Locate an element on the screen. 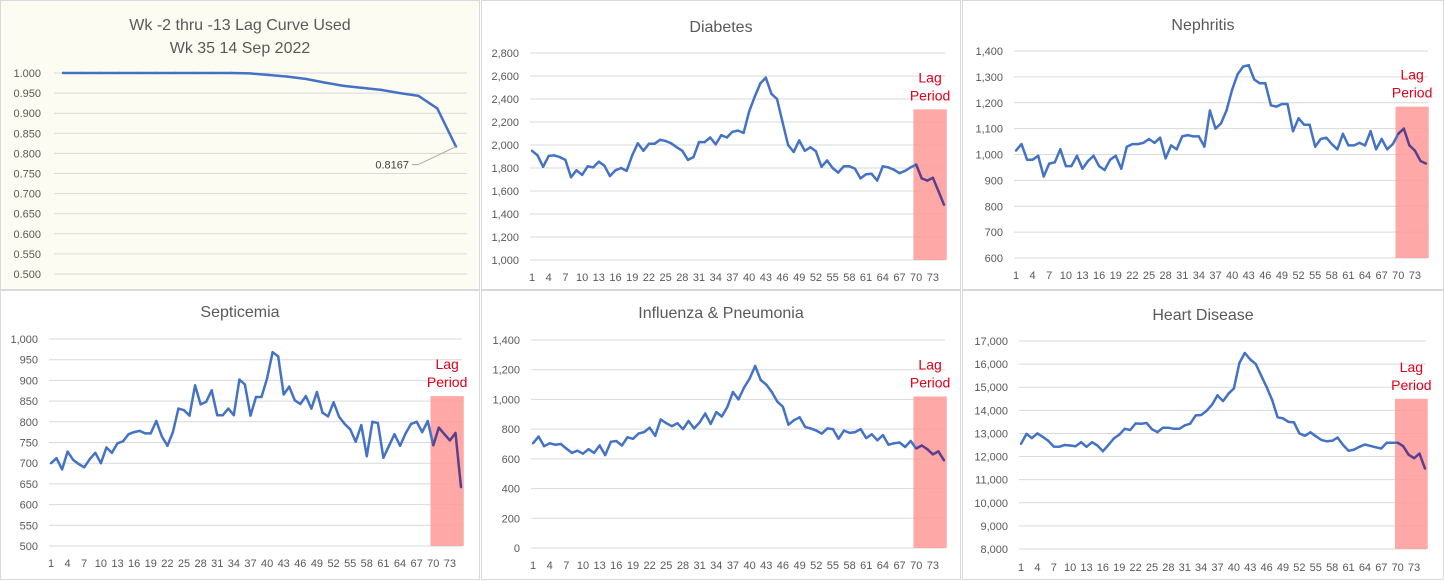  y-tick-label: 650 is located at coordinates (29, 485).